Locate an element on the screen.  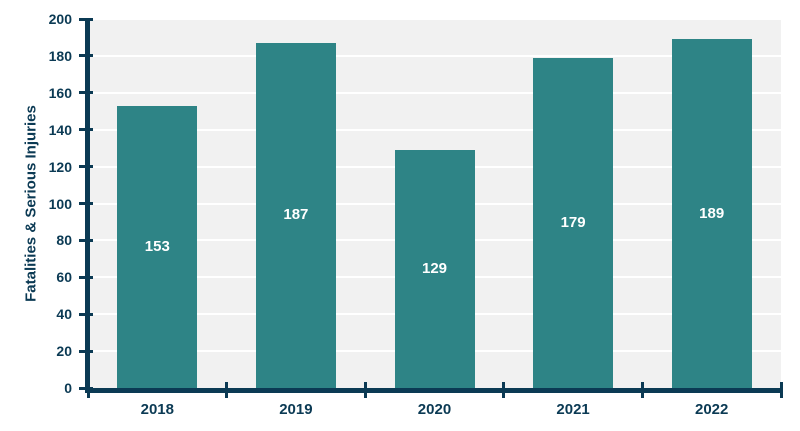
bar-2020 is located at coordinates (434, 268).